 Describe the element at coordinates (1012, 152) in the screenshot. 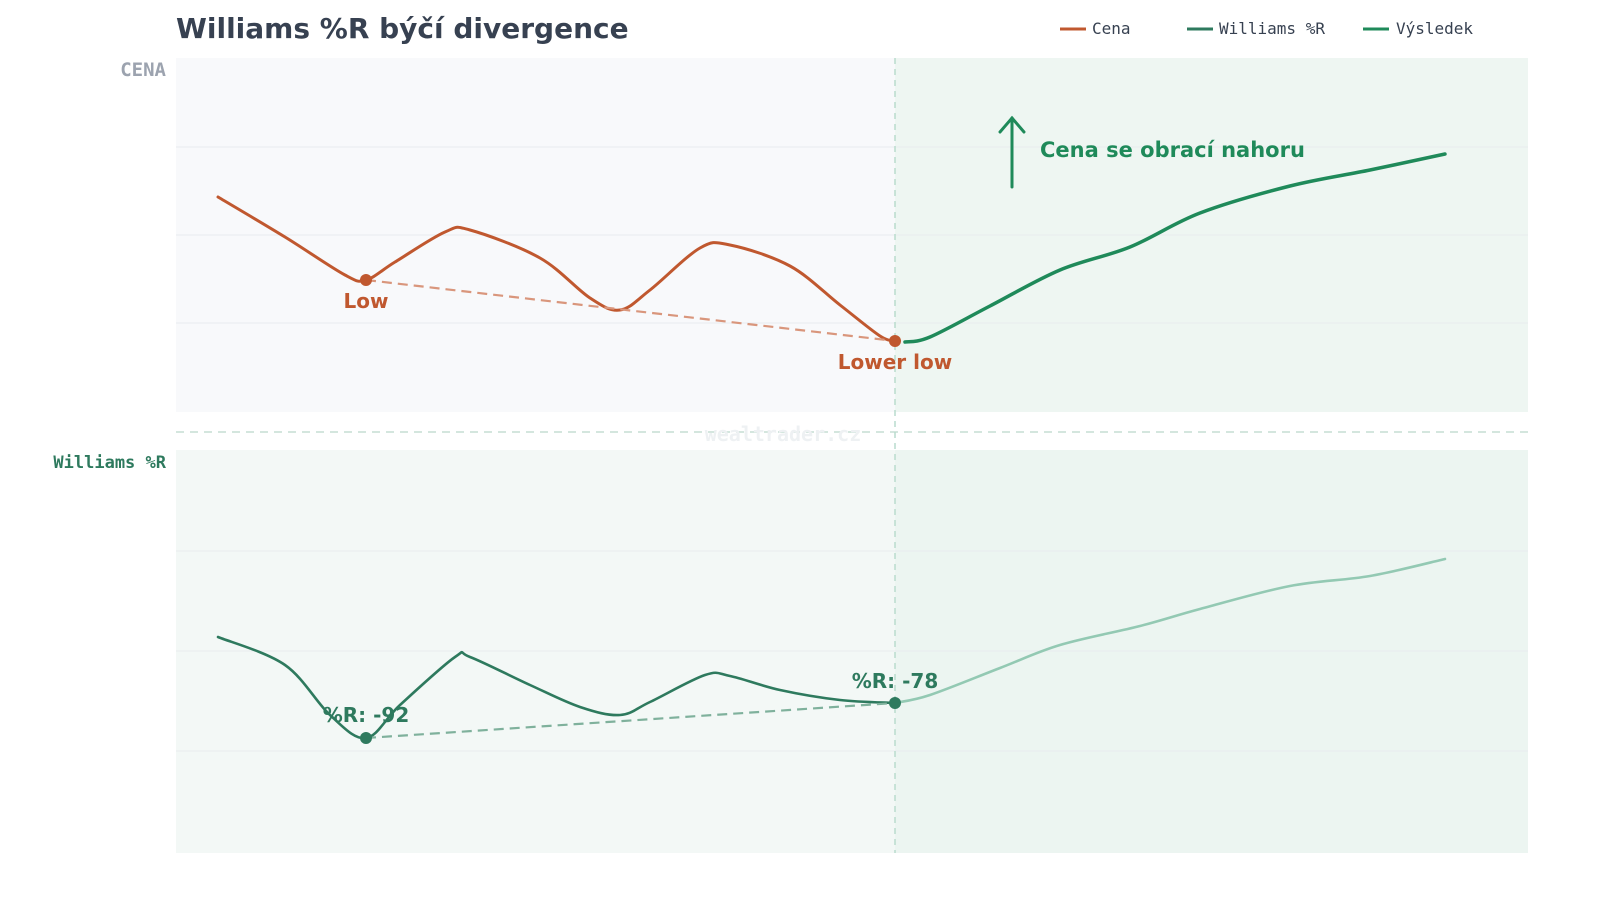

I see `up-arrow` at that location.